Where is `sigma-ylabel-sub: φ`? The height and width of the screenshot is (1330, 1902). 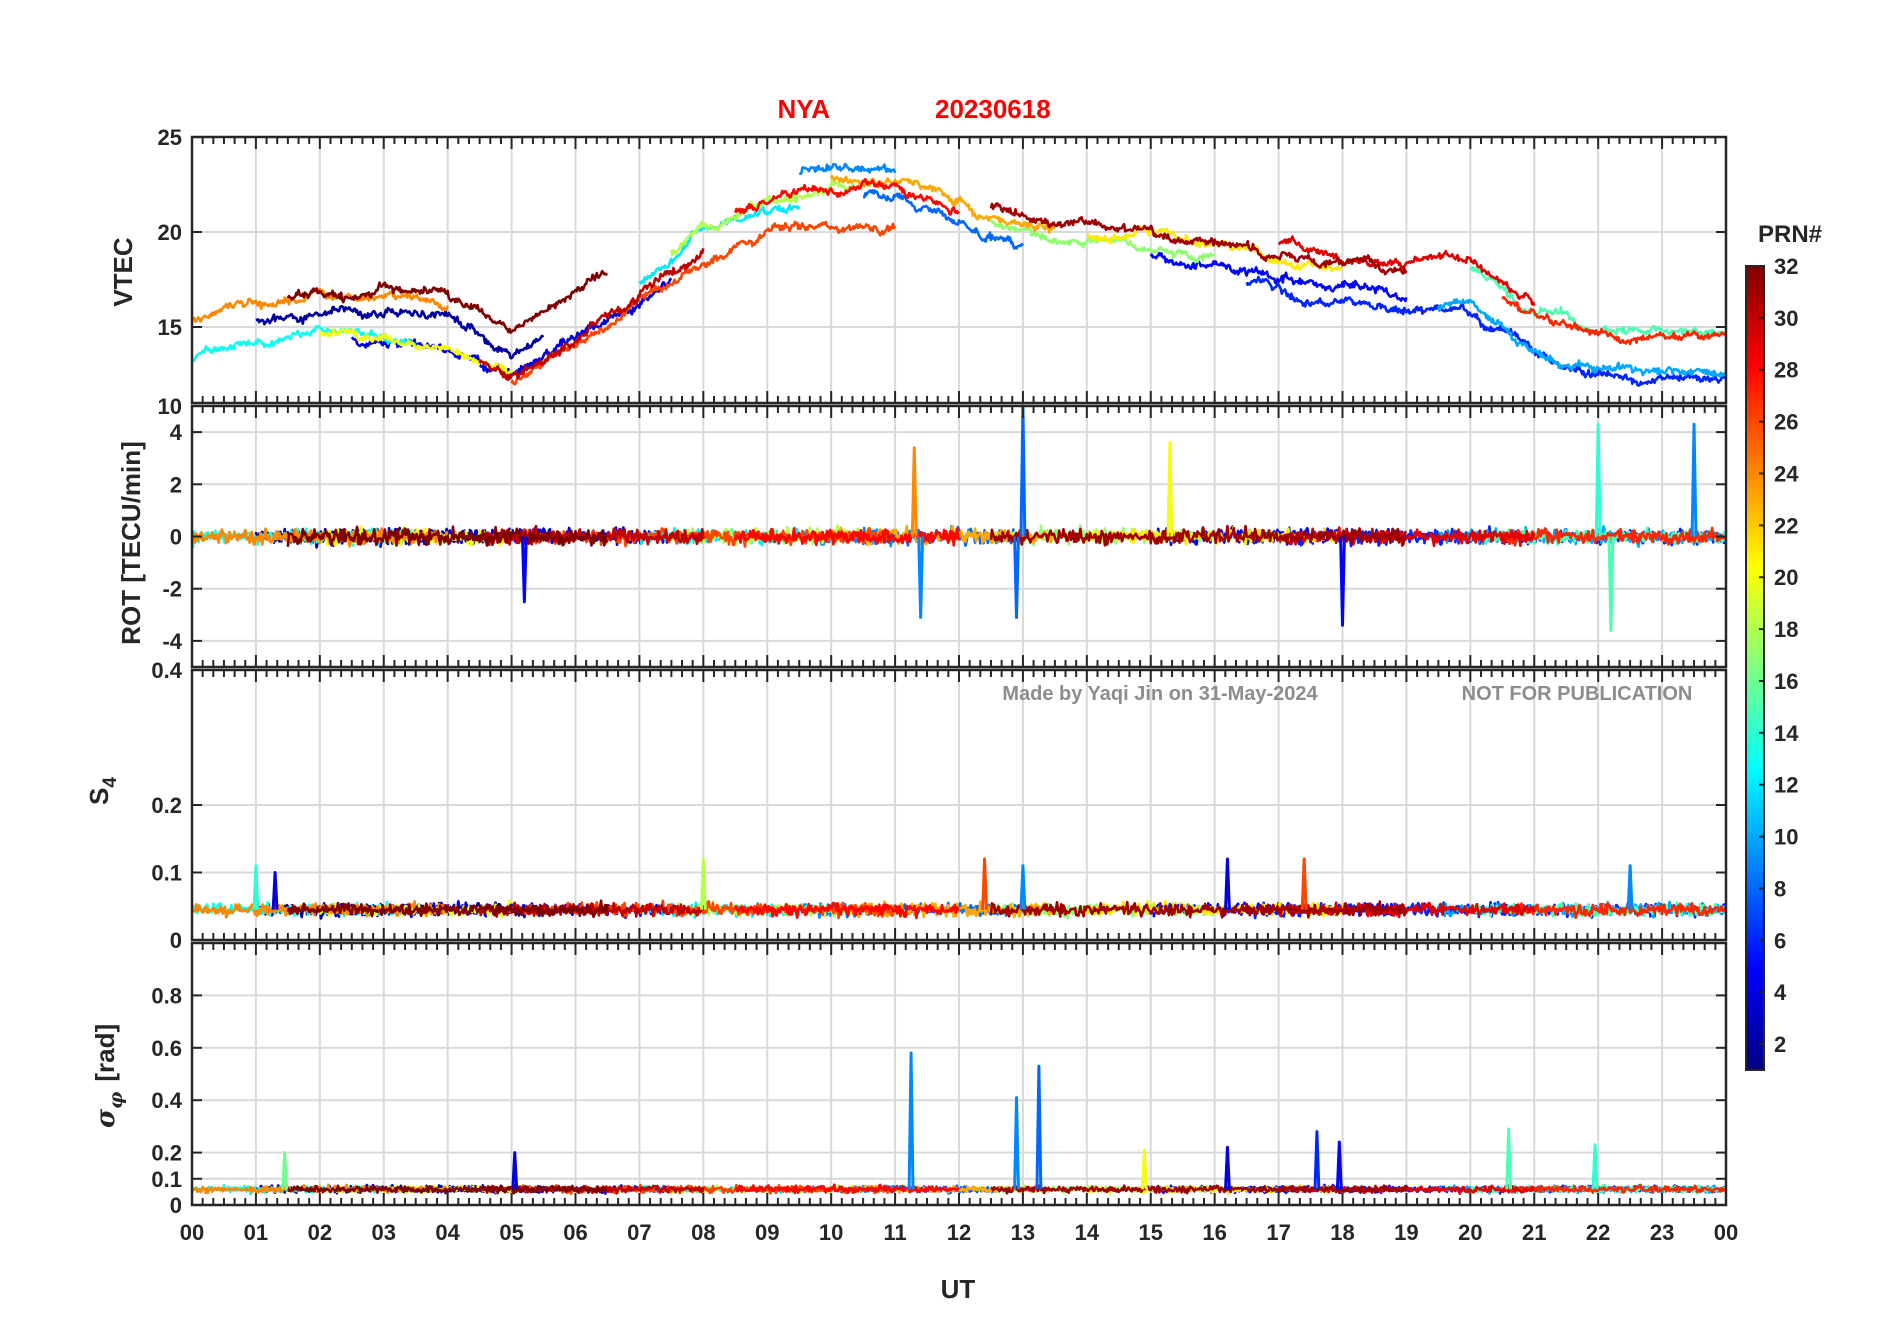
sigma-ylabel-sub: φ is located at coordinates (116, 1100).